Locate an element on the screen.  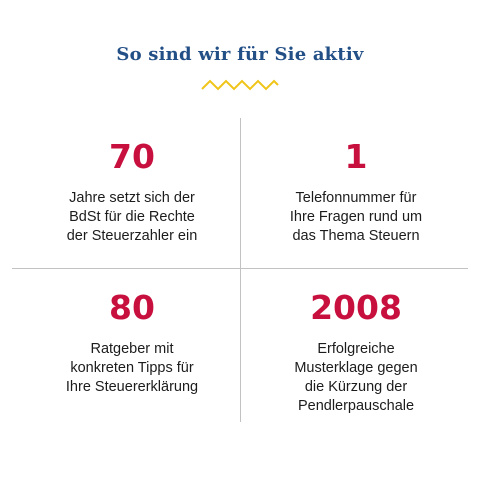
stat-line: Jahre setzt sich der is located at coordinates (132, 198).